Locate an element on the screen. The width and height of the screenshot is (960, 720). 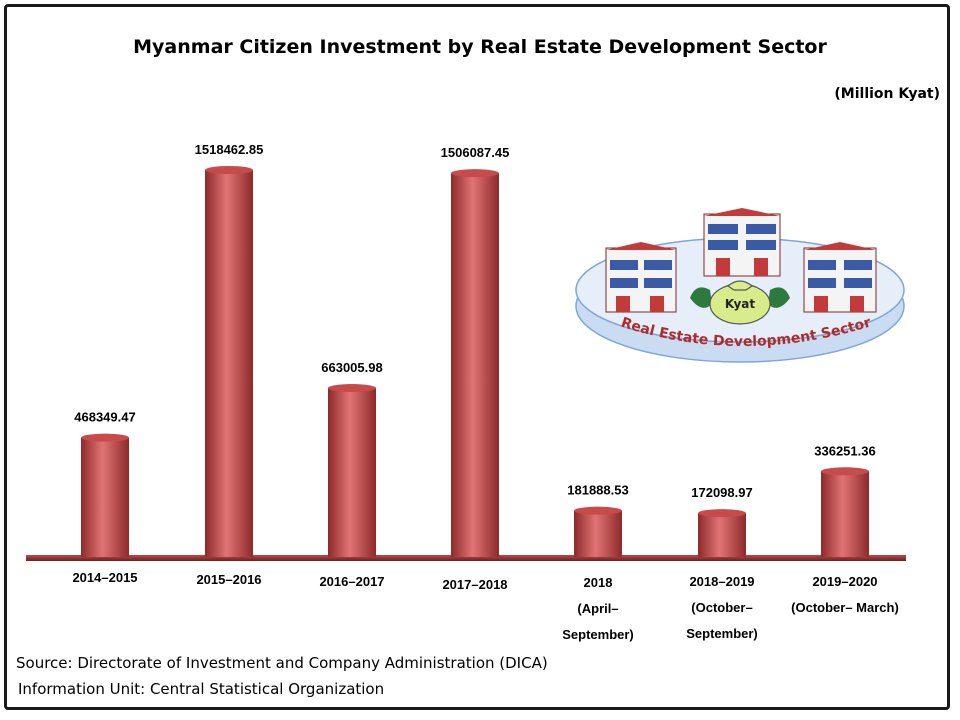
real-estate-illustration: Kyat Real Estate Development Sector is located at coordinates (740, 285).